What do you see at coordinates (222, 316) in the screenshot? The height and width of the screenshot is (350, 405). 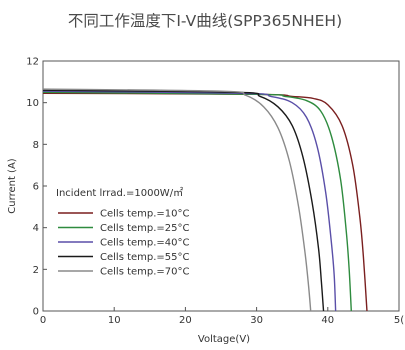 I see `x-axis-ticks: 0 10 20 30 40 5(` at bounding box center [222, 316].